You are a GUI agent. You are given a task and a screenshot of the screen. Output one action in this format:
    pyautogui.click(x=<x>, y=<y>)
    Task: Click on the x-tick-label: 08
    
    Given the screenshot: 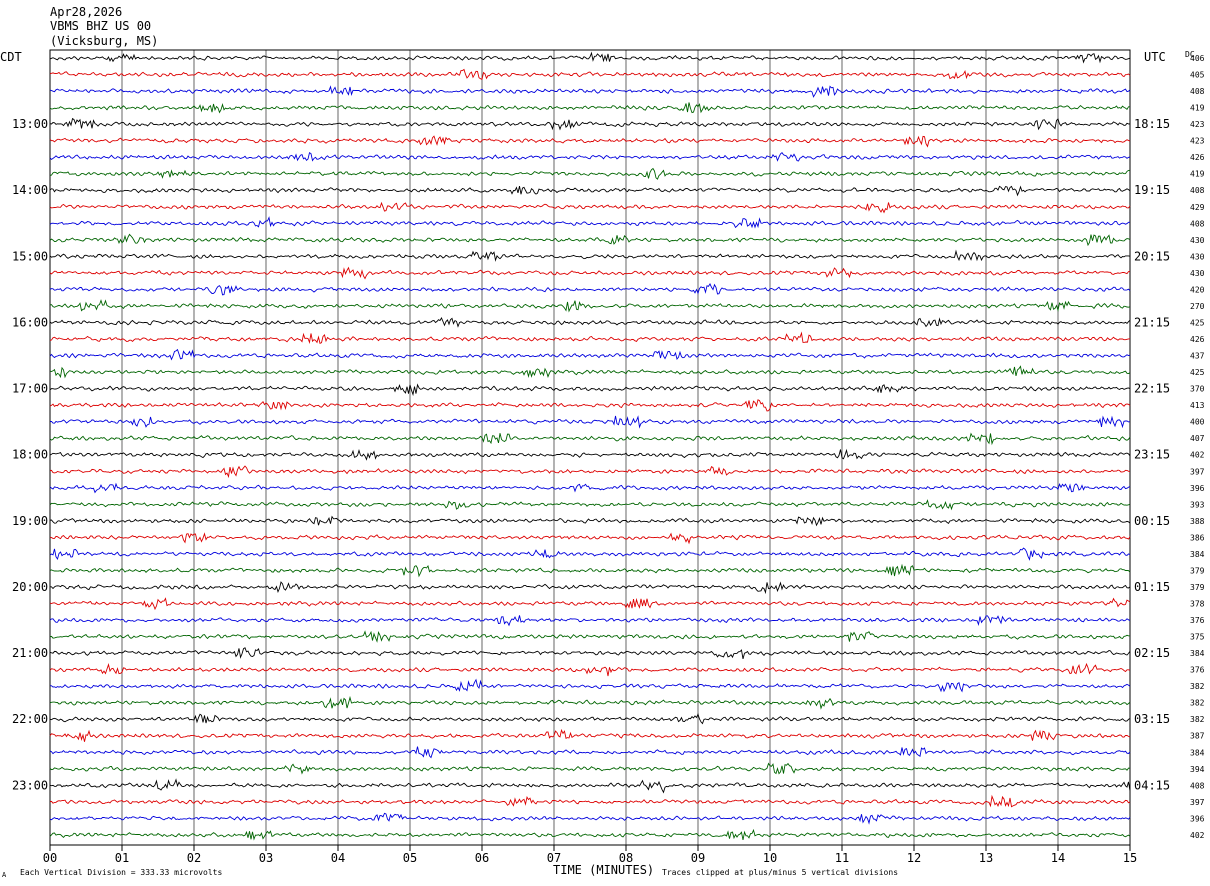 What is the action you would take?
    pyautogui.click(x=626, y=858)
    